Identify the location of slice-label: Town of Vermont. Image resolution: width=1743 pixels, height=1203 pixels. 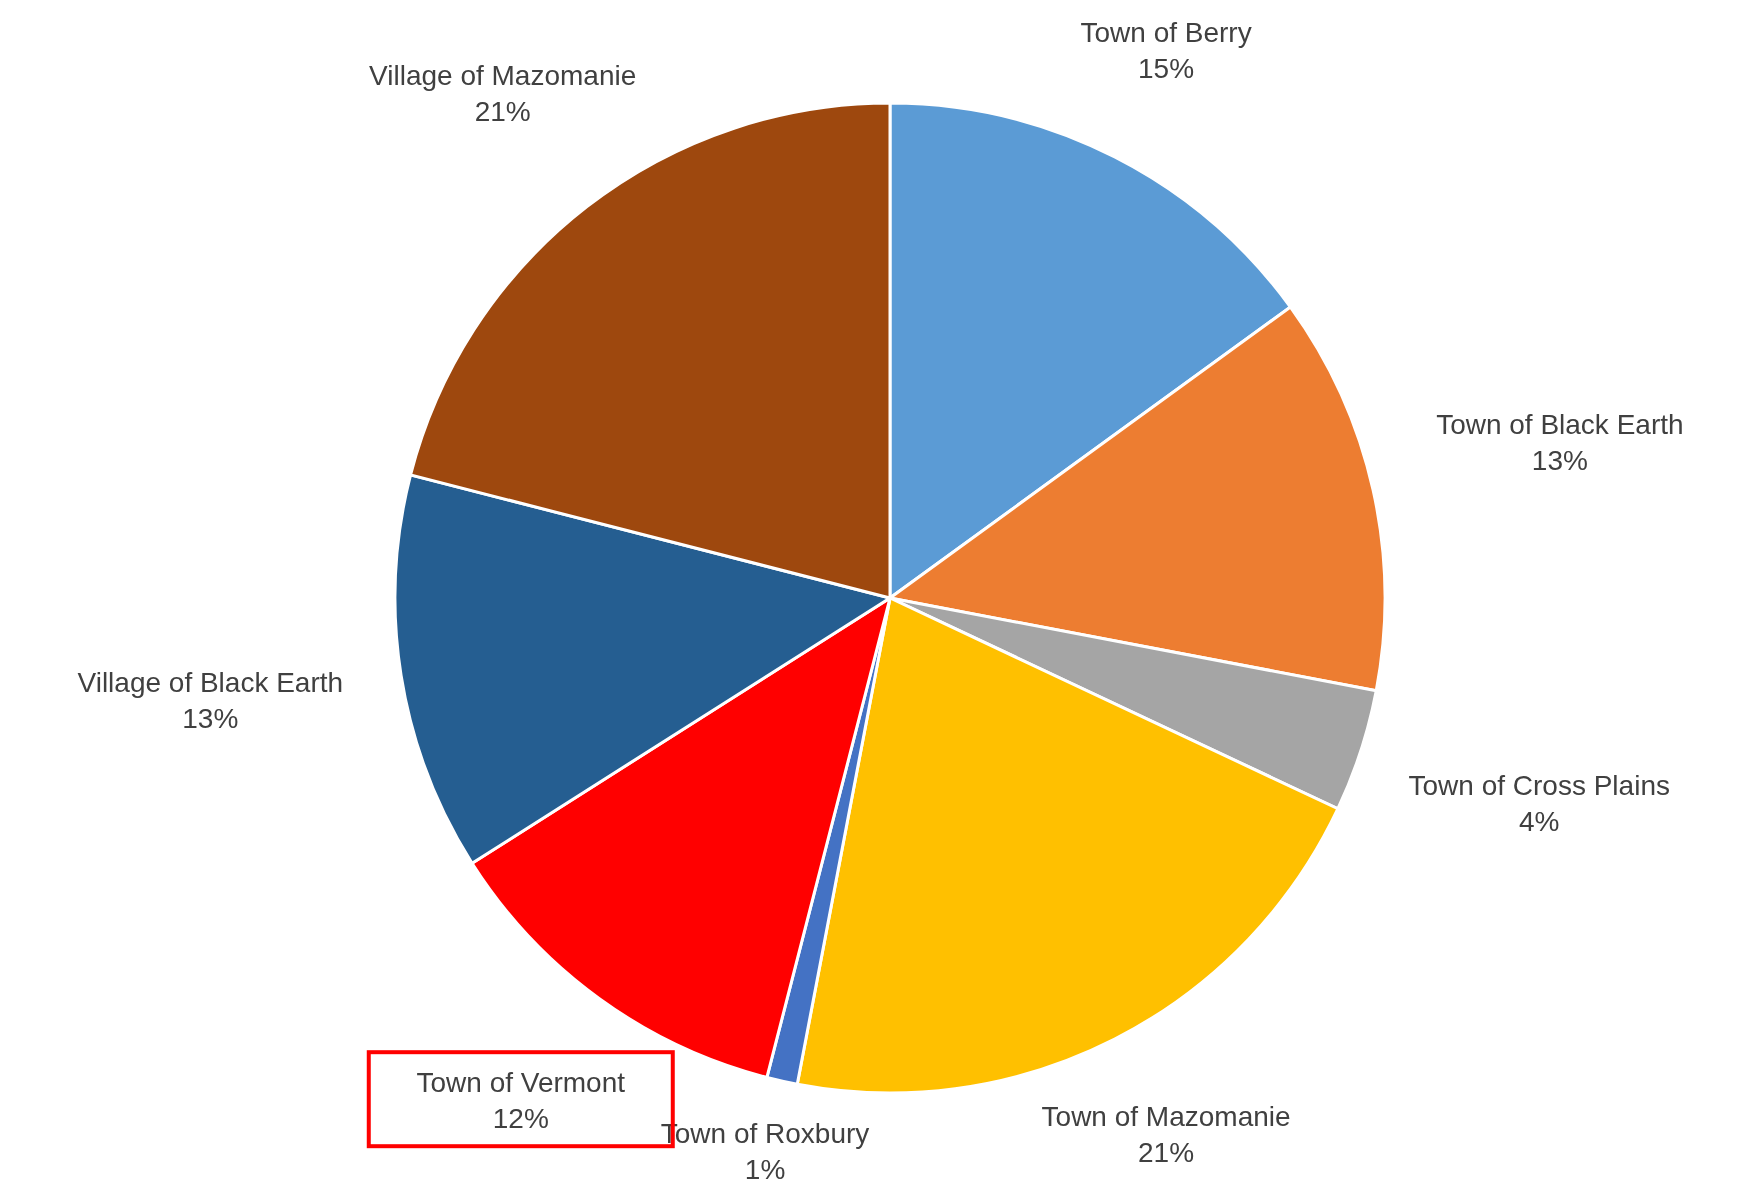
(521, 1083).